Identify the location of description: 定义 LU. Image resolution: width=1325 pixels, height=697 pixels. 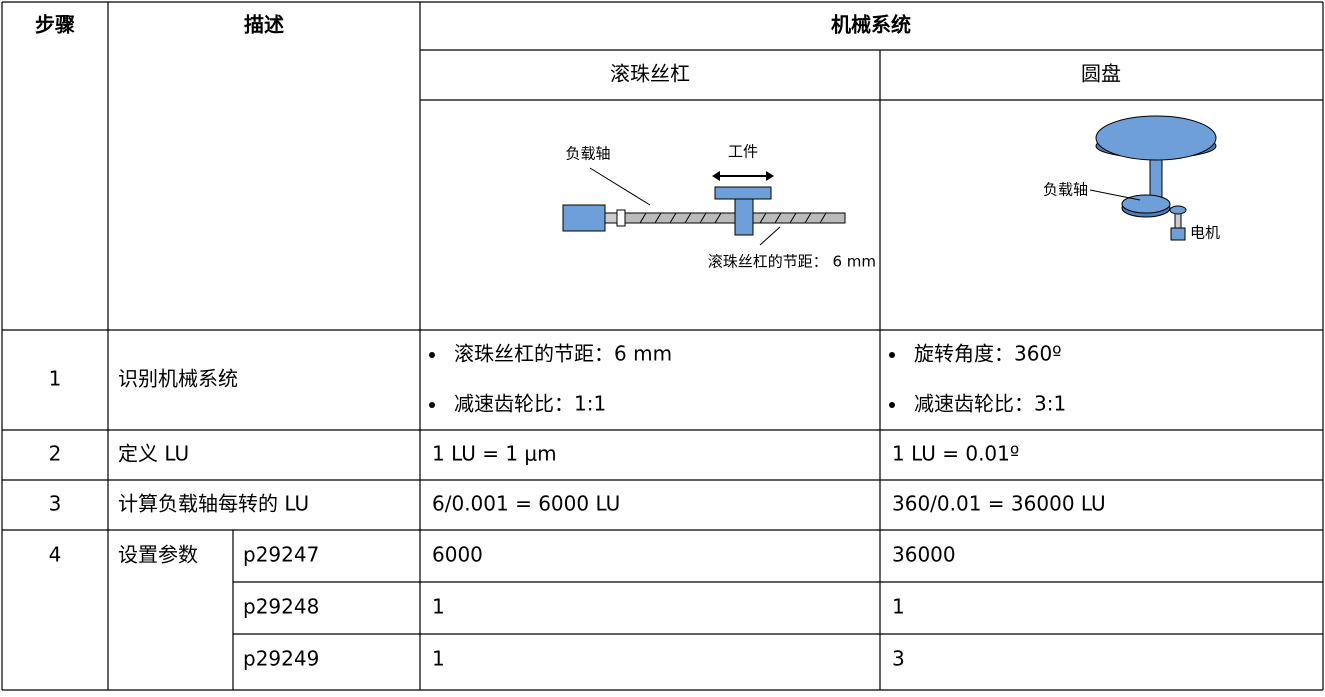
(153, 454).